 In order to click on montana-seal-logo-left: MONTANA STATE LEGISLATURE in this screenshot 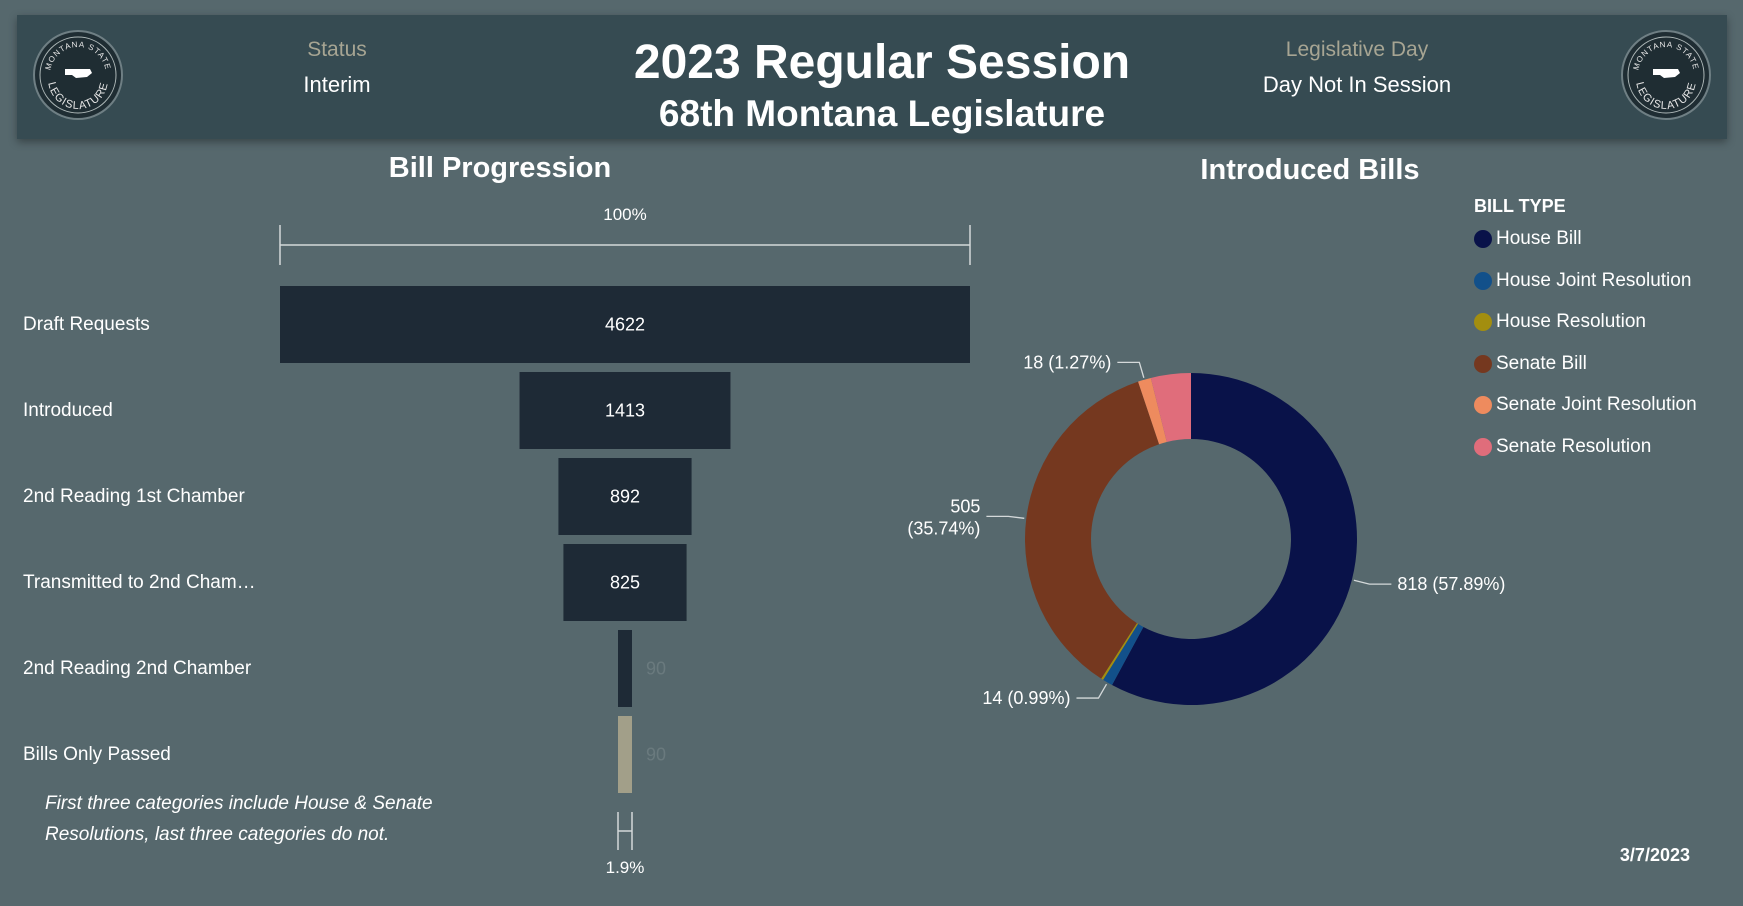, I will do `click(78, 75)`.